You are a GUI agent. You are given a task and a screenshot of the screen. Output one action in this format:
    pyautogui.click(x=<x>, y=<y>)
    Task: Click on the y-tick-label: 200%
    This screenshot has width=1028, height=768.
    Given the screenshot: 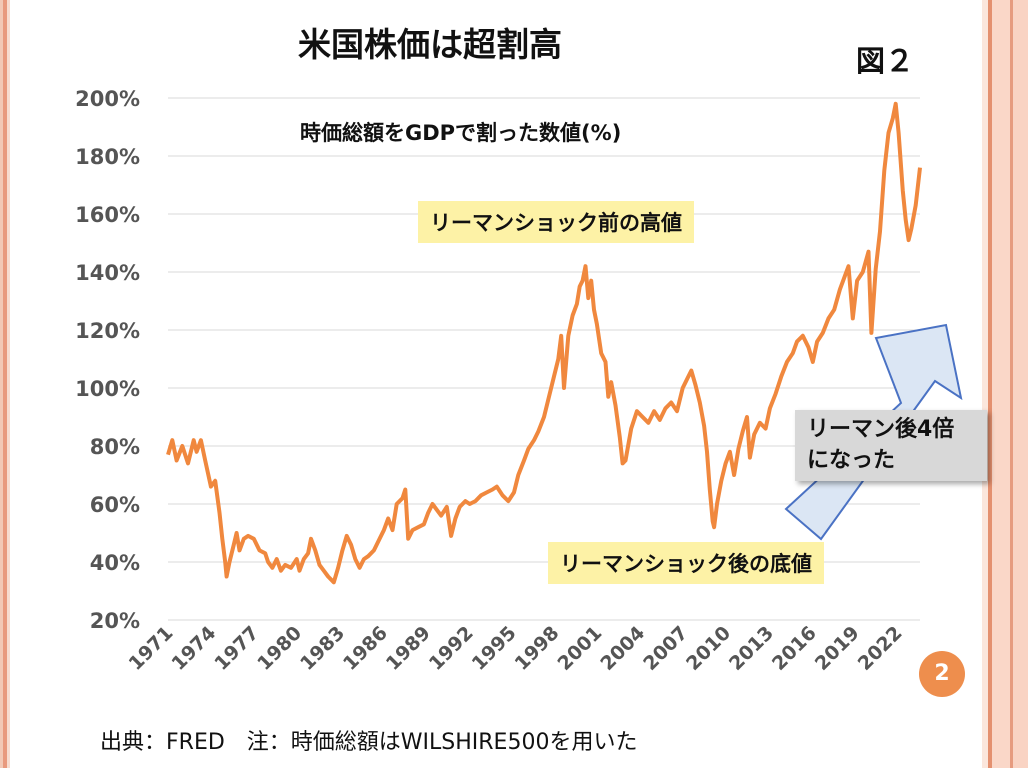 What is the action you would take?
    pyautogui.click(x=107, y=99)
    